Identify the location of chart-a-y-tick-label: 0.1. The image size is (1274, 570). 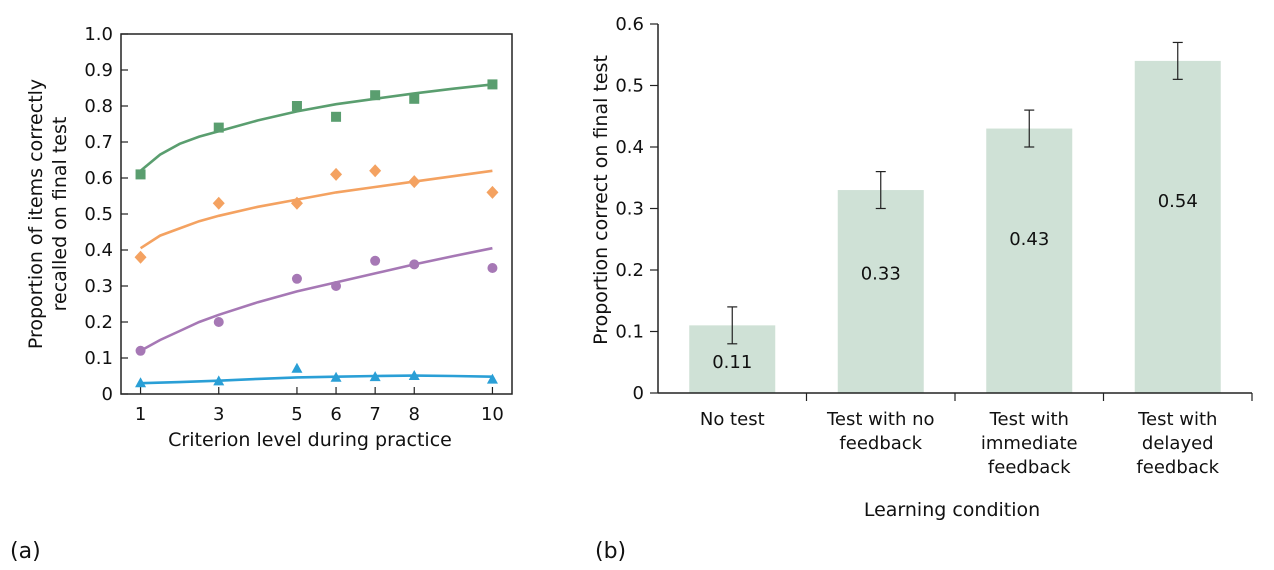
(98, 358).